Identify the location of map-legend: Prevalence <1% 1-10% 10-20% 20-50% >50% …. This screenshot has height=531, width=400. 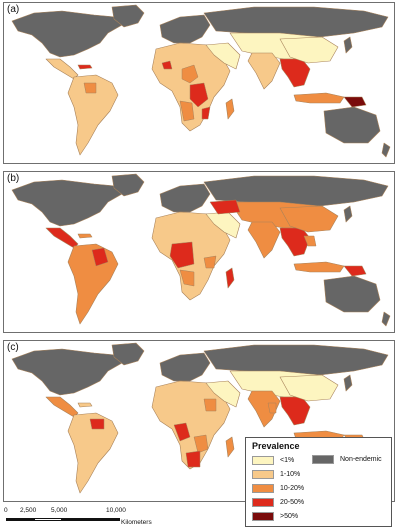
(318, 482).